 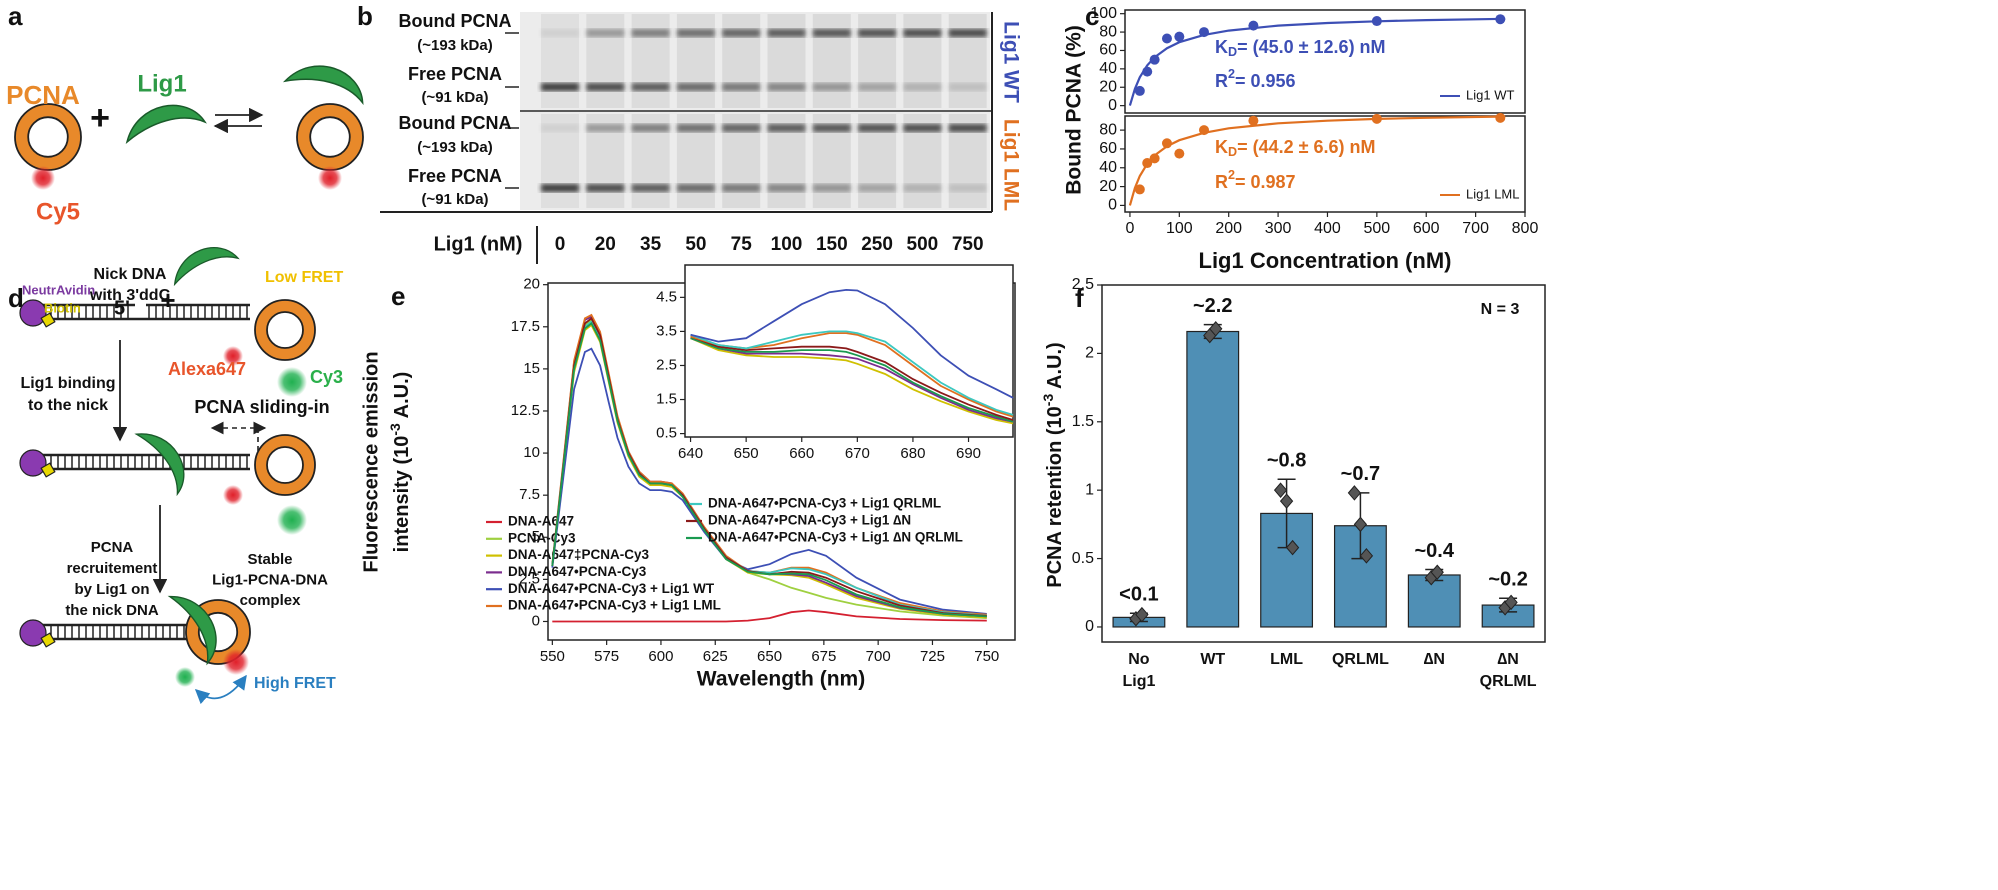 What do you see at coordinates (1108, 167) in the screenshot?
I see `y-tick-label: 40` at bounding box center [1108, 167].